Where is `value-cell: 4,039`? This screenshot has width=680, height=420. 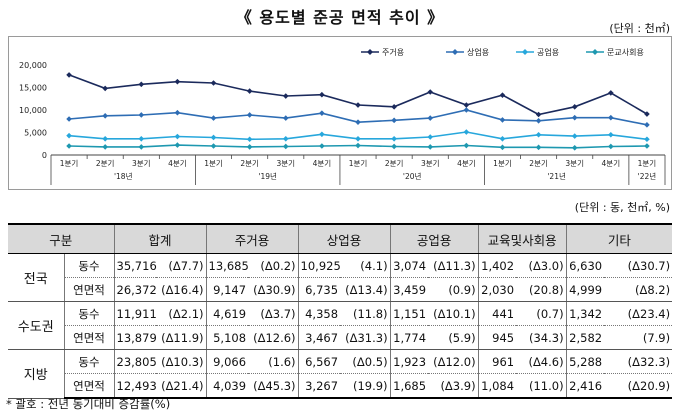 value-cell: 4,039 is located at coordinates (227, 386).